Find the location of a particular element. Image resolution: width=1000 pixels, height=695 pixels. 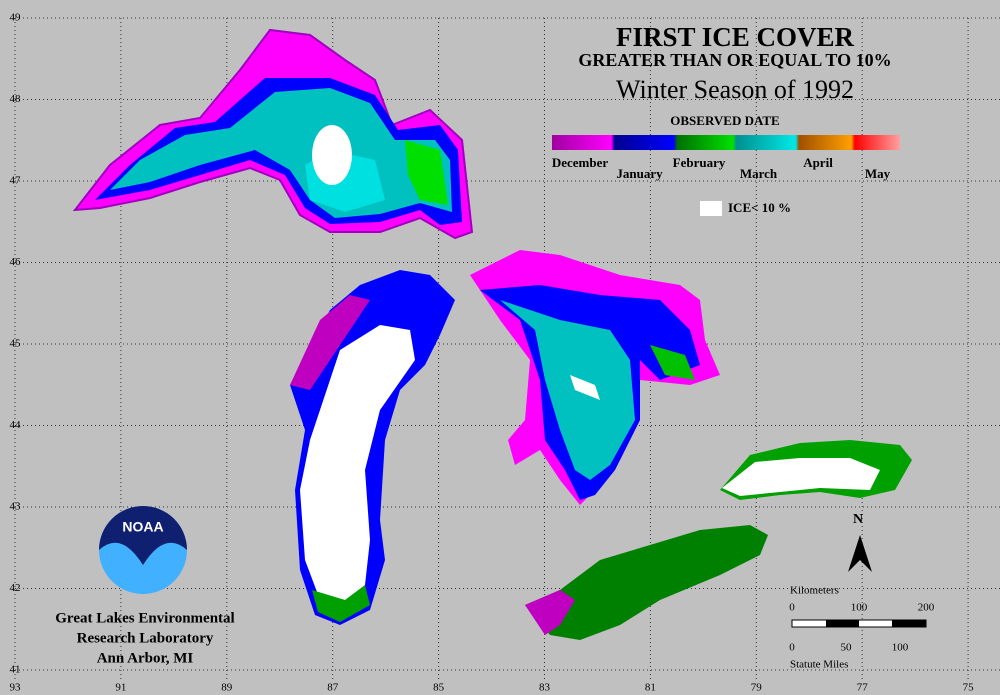

longitude-label: 83 is located at coordinates (545, 688).